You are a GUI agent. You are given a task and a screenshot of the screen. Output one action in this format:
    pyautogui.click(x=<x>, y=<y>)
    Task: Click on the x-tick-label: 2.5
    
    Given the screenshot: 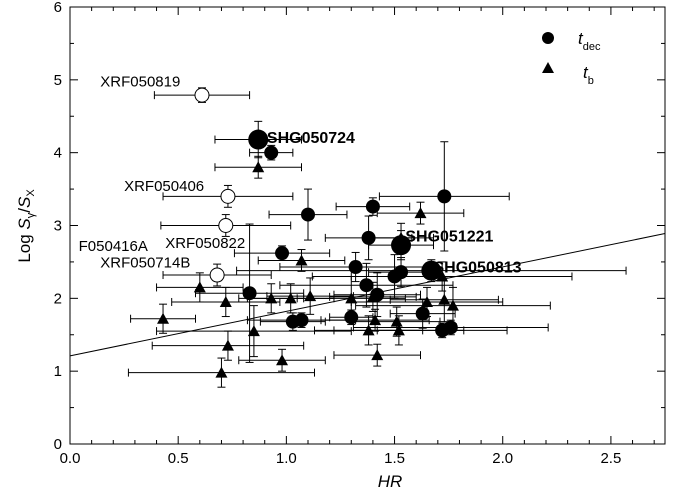 What is the action you would take?
    pyautogui.click(x=610, y=458)
    